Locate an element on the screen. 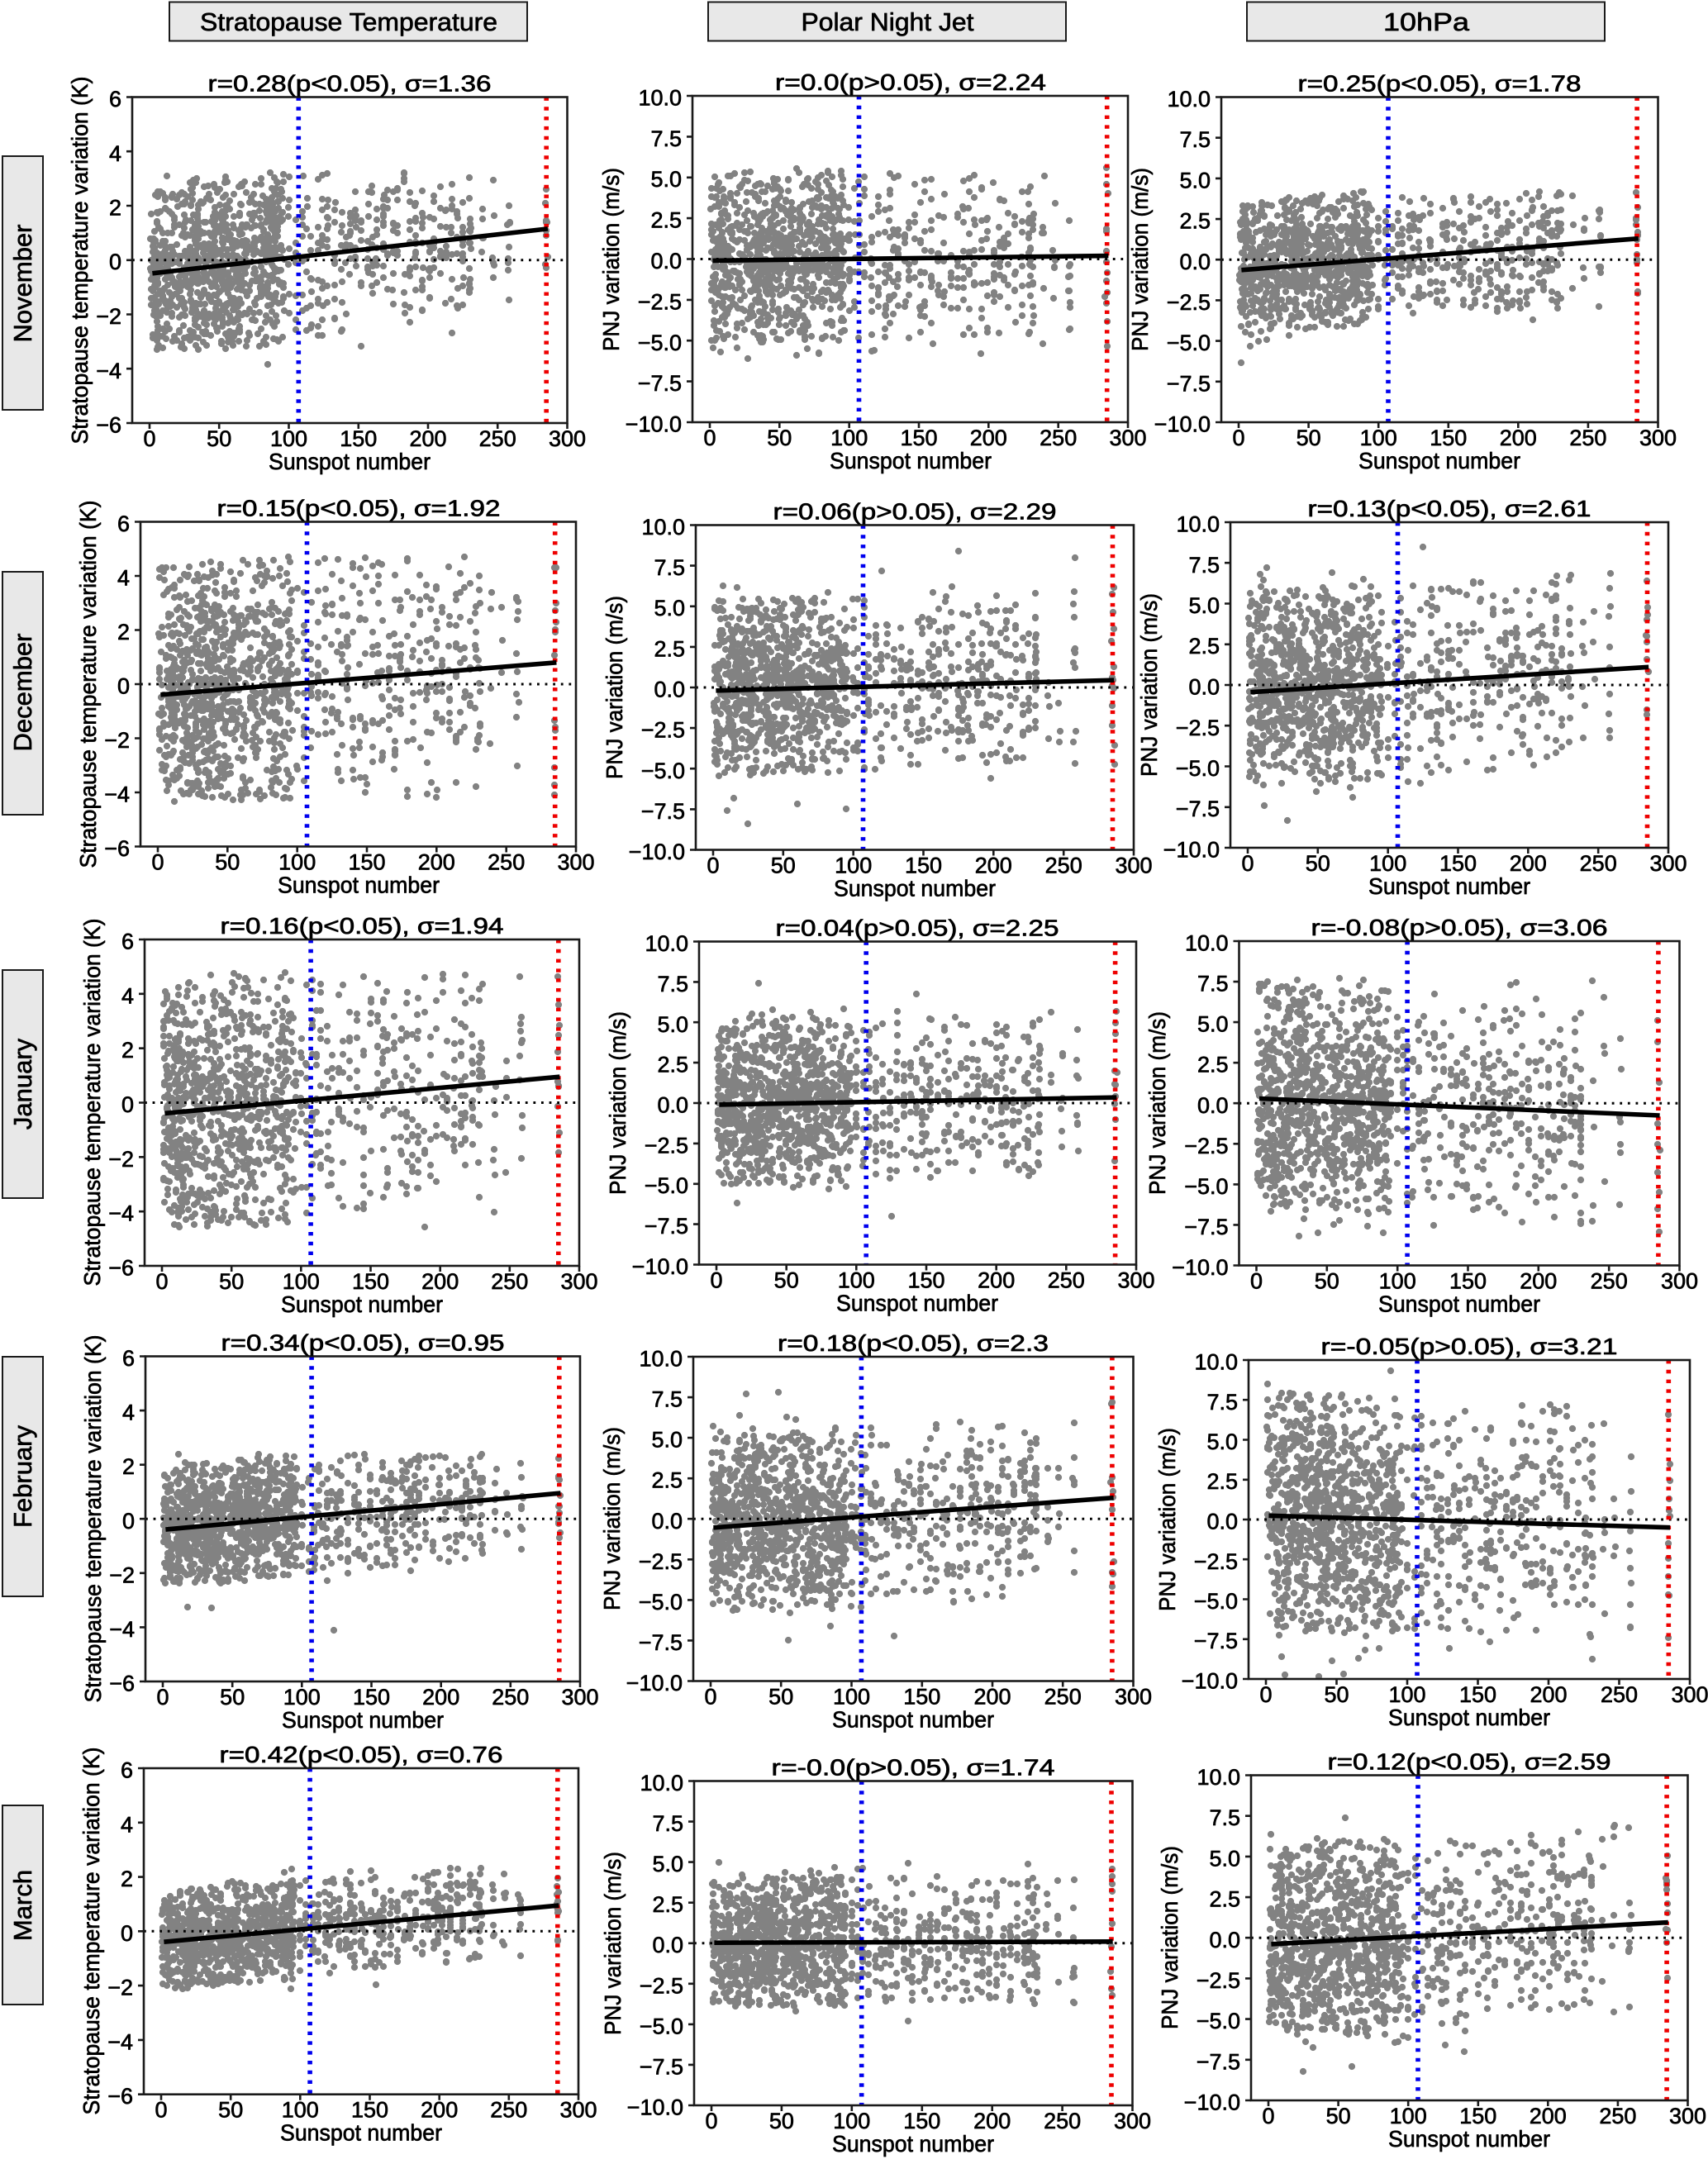 The image size is (1708, 2164). svg-text:Stratopause temperature variat: Stratopause temperature variation (K) is located at coordinates (92, 1103).